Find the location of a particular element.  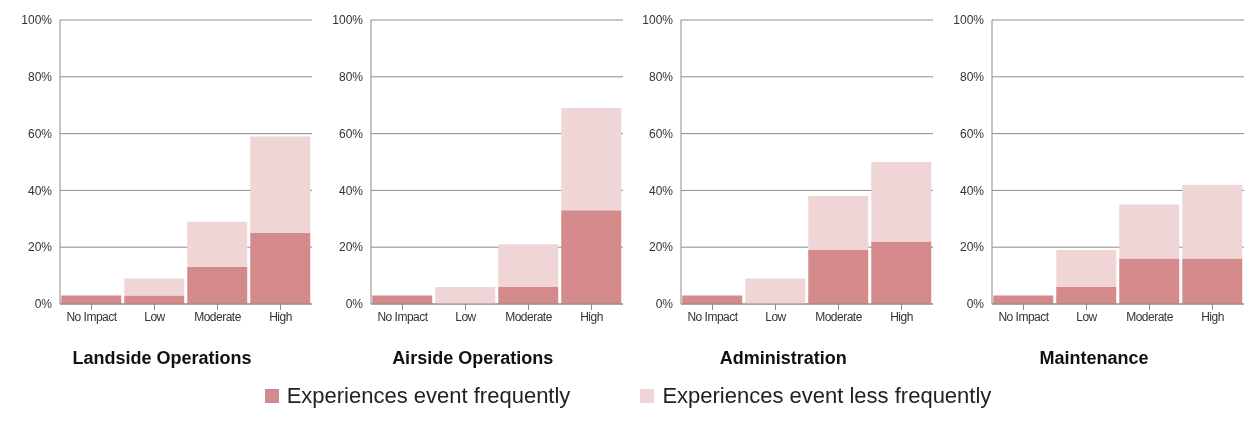

text: Airside Operations is located at coordinates (473, 358).